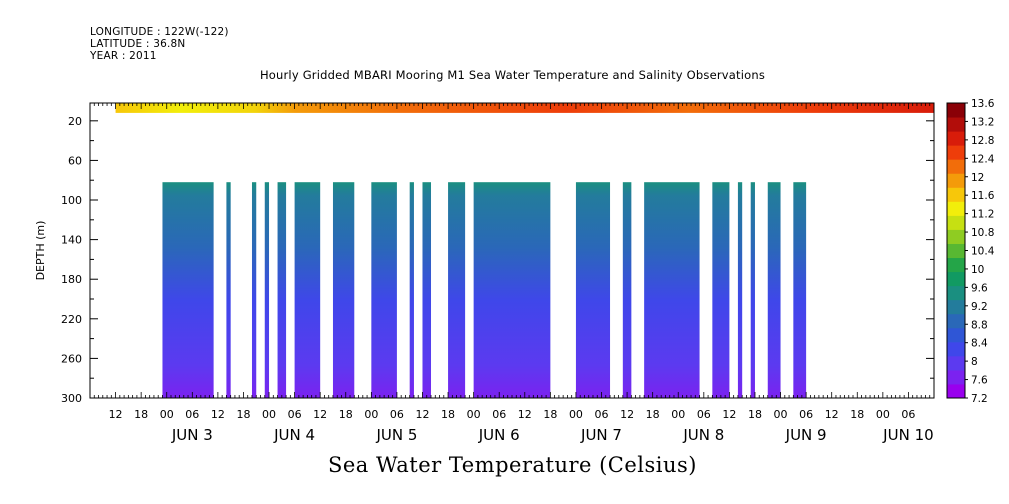 The height and width of the screenshot is (504, 1009). I want to click on colorbar-tick-label: 12.4, so click(983, 159).